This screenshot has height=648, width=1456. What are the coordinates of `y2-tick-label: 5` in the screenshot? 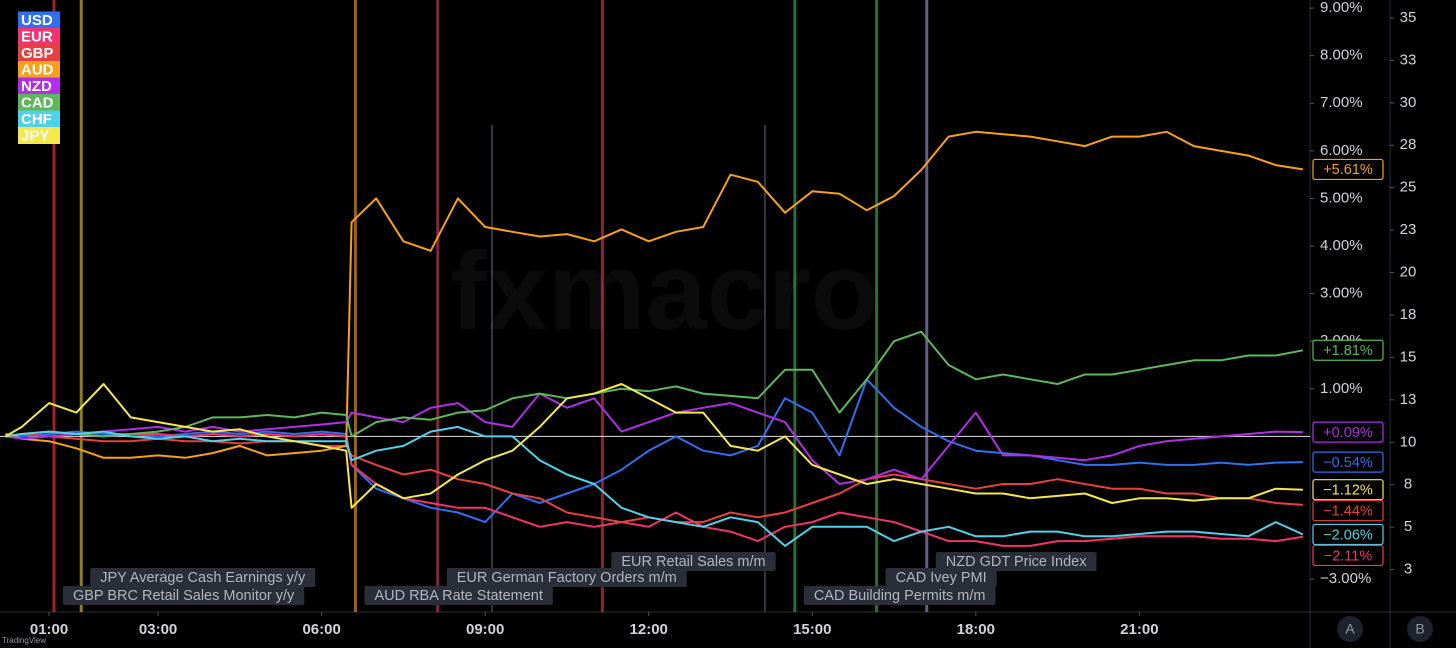 It's located at (1408, 526).